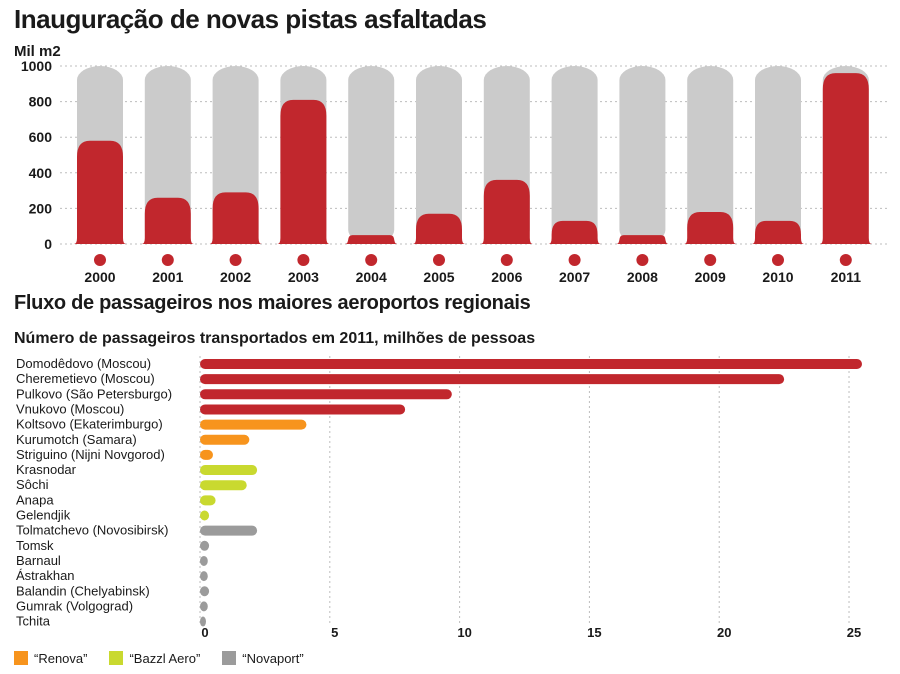 The image size is (900, 674). I want to click on chart1-bar-2003, so click(303, 171).